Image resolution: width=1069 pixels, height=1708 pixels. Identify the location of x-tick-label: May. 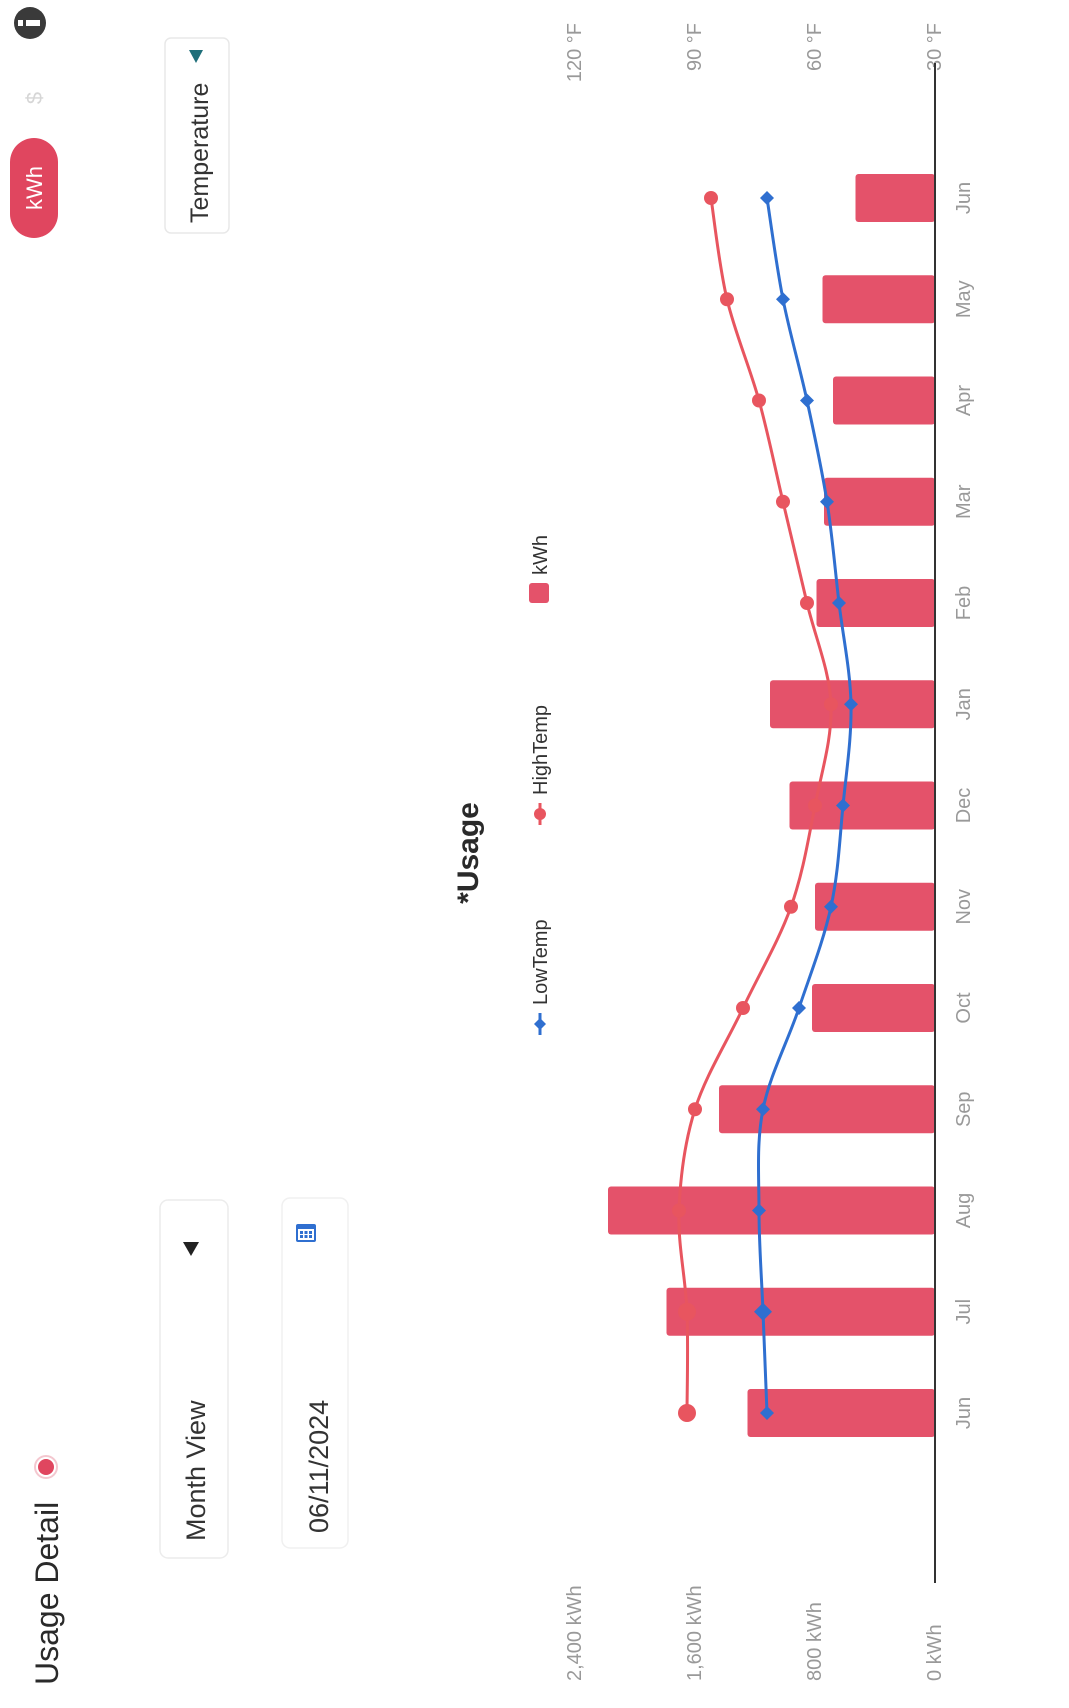
(964, 299).